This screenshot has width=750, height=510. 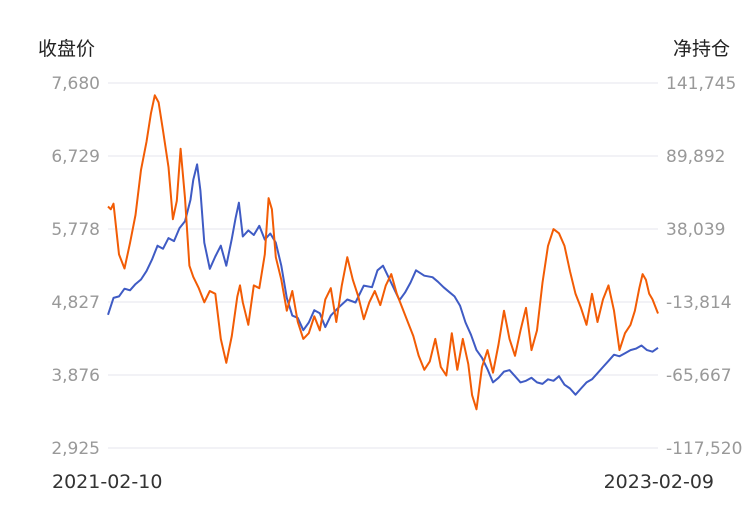 What do you see at coordinates (75, 84) in the screenshot?
I see `left-tick-label: 7,680` at bounding box center [75, 84].